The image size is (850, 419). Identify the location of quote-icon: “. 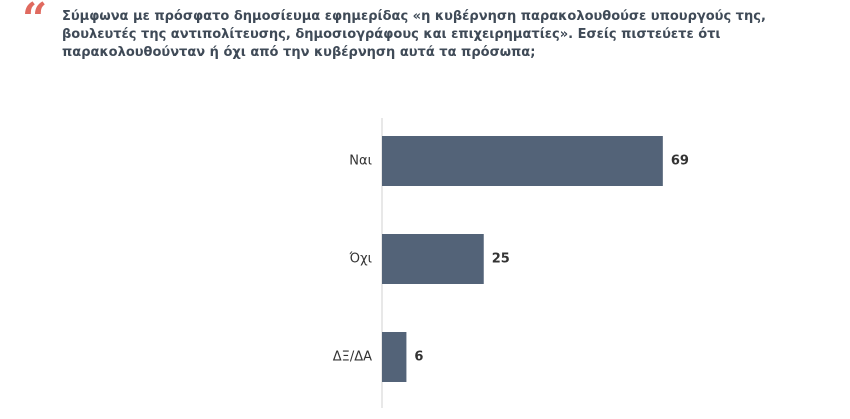
(35, 22).